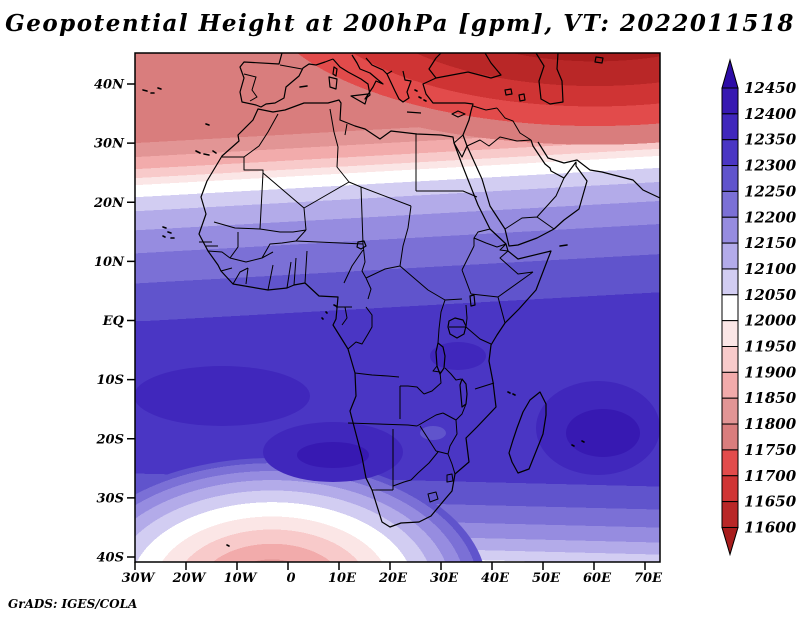  Describe the element at coordinates (770, 424) in the screenshot. I see `colorbar-level-label: 11800` at that location.